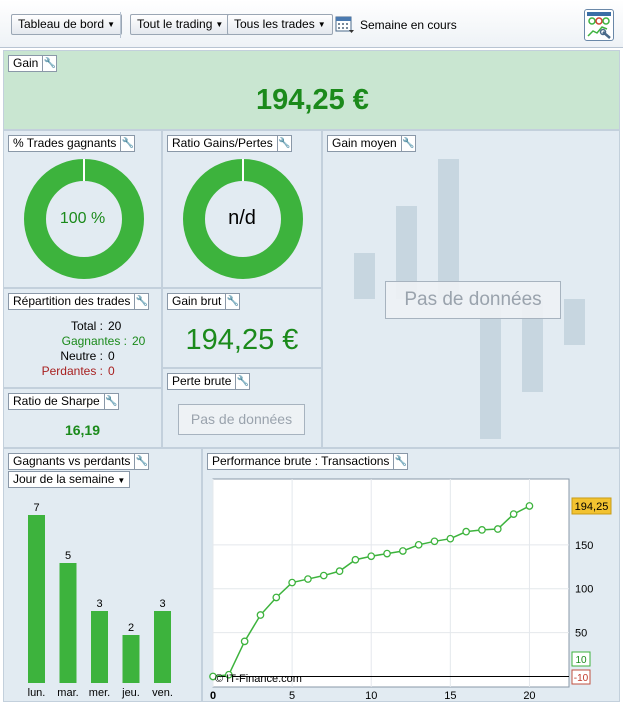 The width and height of the screenshot is (623, 702). I want to click on win-rate-title: % Trades gagnants, so click(65, 143).